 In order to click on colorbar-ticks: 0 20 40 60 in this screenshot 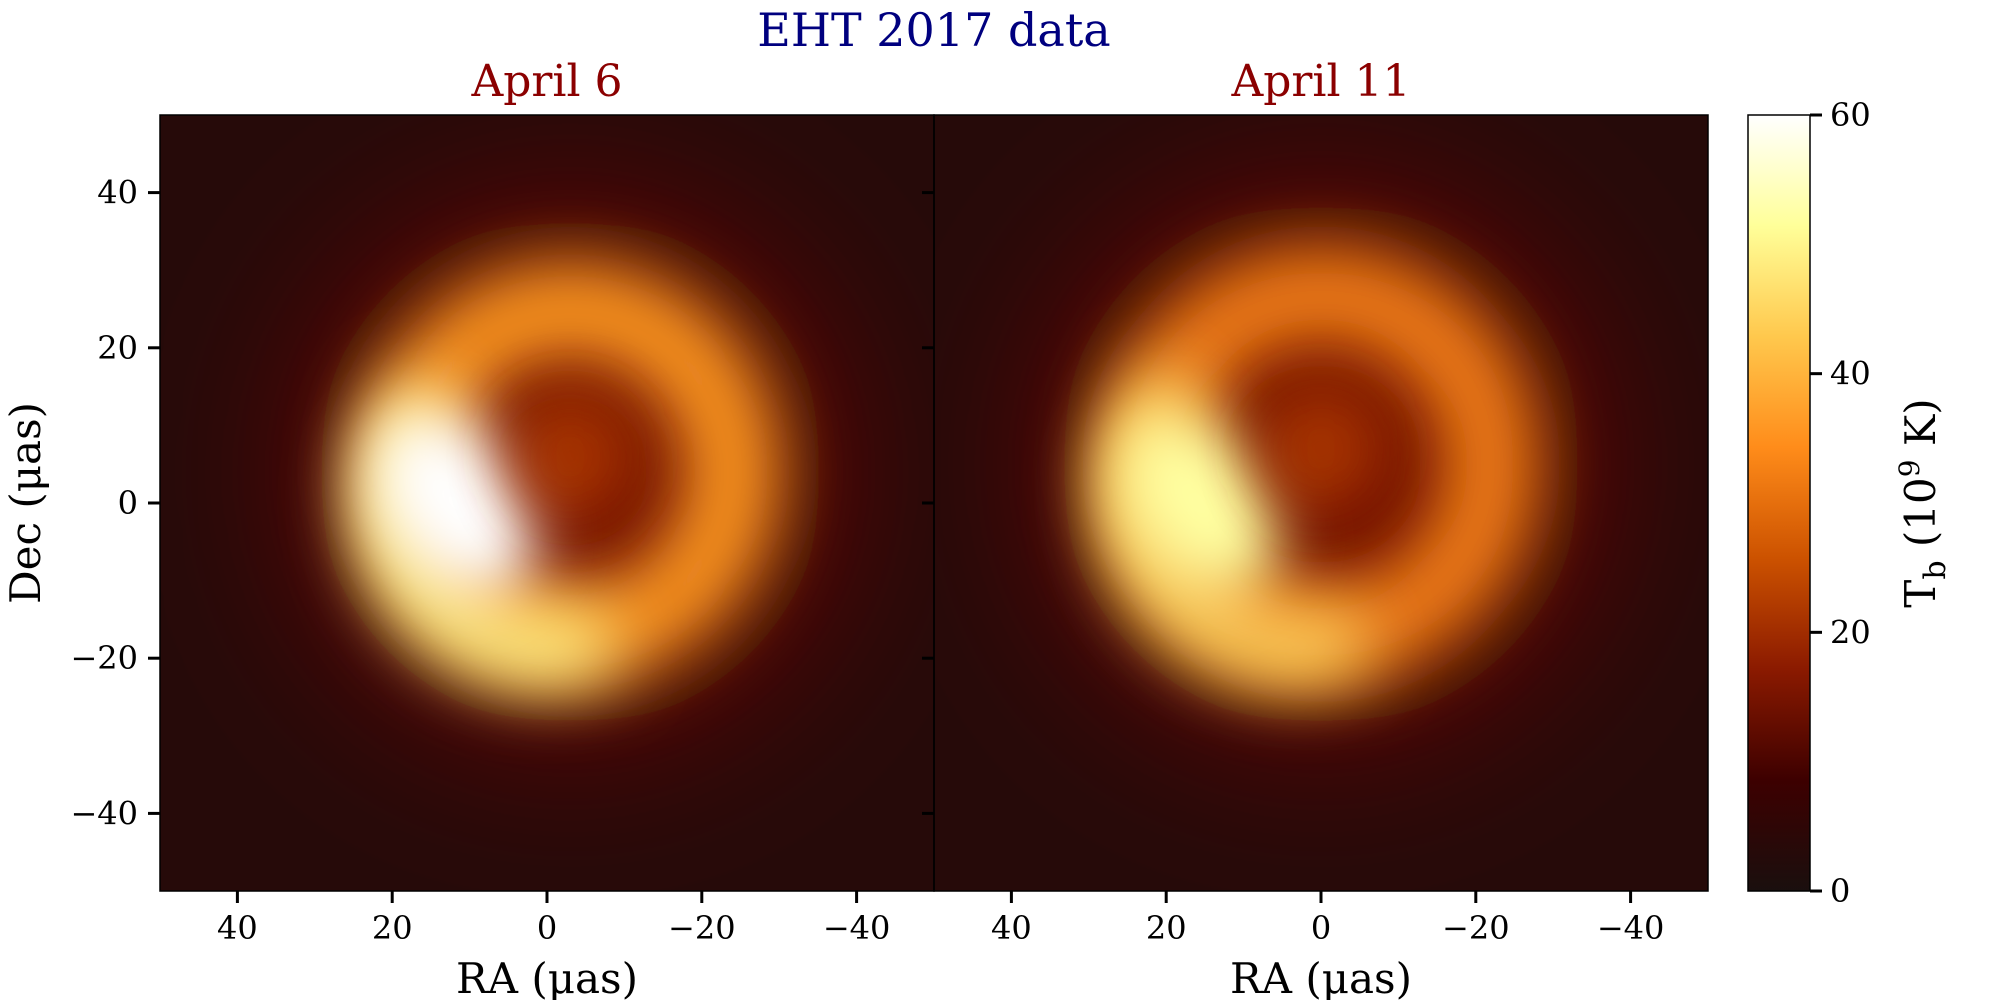, I will do `click(1840, 503)`.